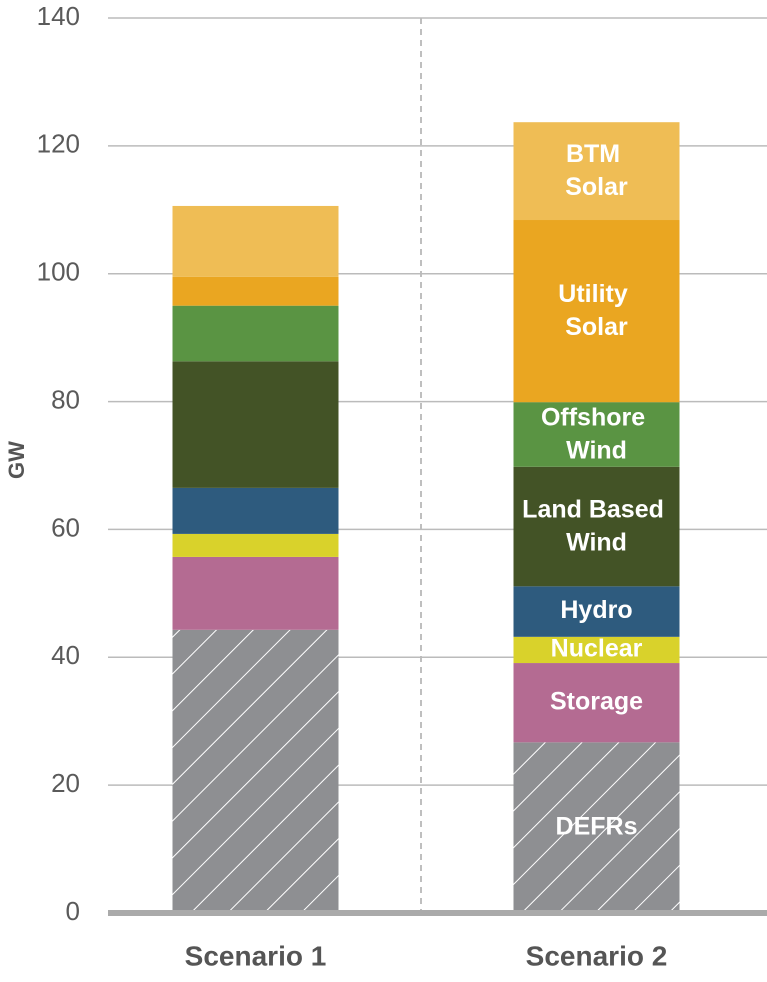  What do you see at coordinates (65, 655) in the screenshot?
I see `y-tick-label: 40` at bounding box center [65, 655].